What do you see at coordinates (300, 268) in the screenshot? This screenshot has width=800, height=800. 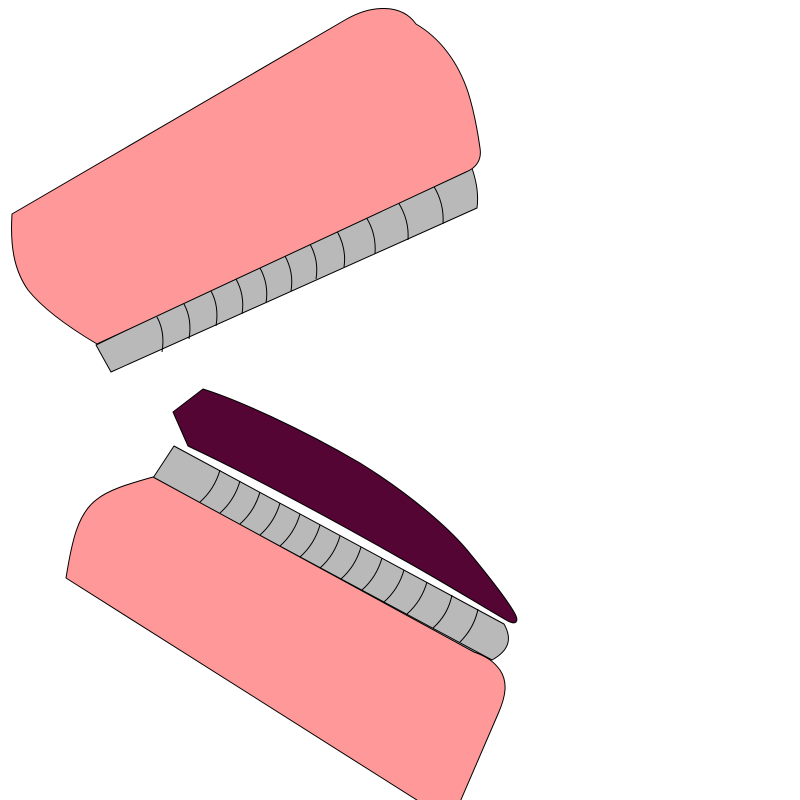 I see `upper-tooth-seams` at bounding box center [300, 268].